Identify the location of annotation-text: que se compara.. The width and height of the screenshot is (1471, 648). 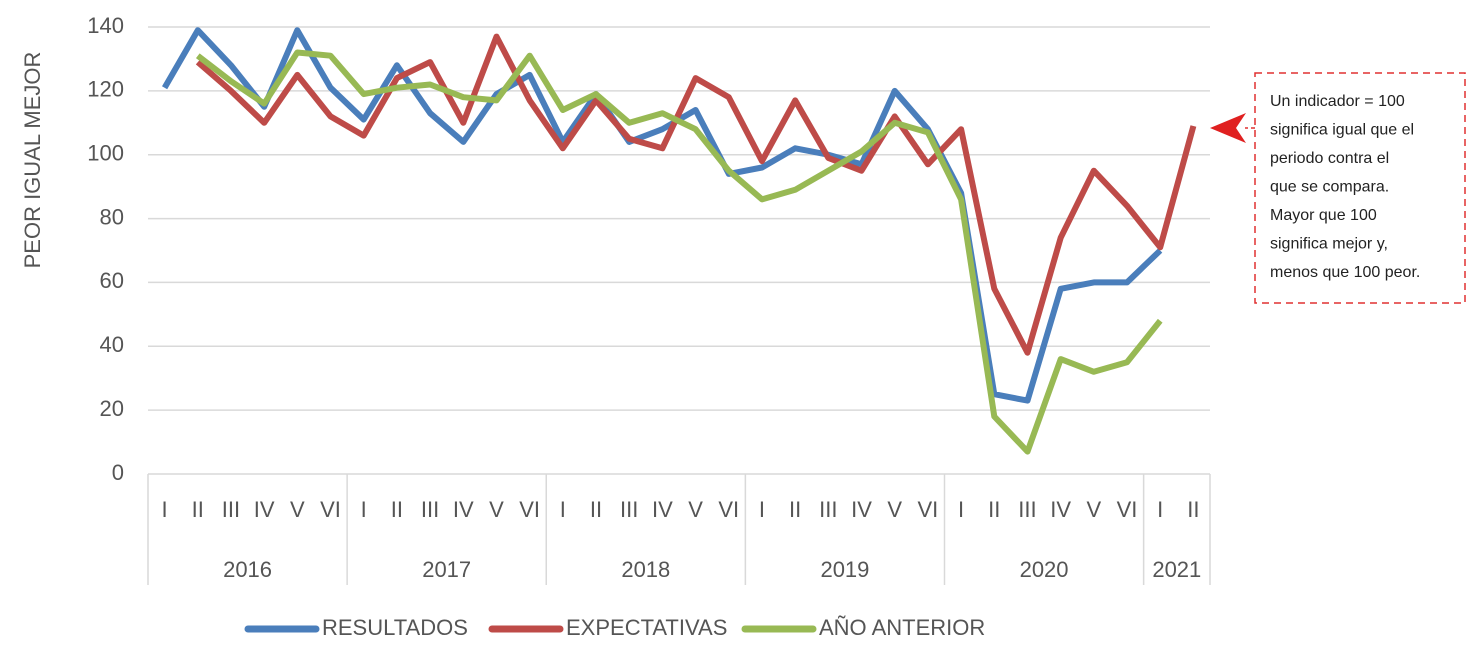
(1329, 187).